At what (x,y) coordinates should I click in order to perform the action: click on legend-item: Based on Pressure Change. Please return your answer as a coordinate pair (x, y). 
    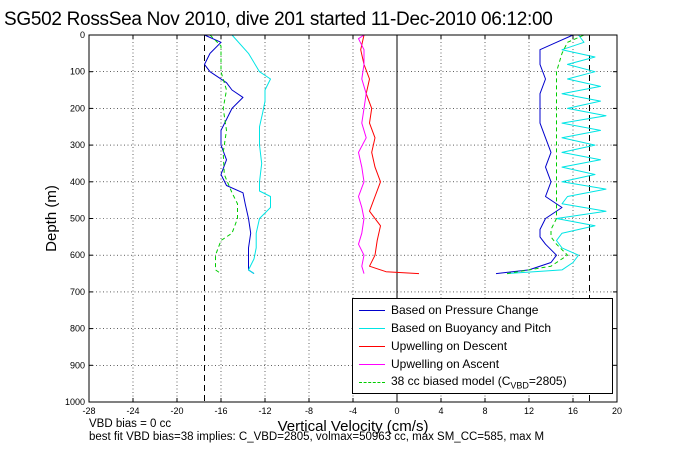
    Looking at the image, I should click on (448, 310).